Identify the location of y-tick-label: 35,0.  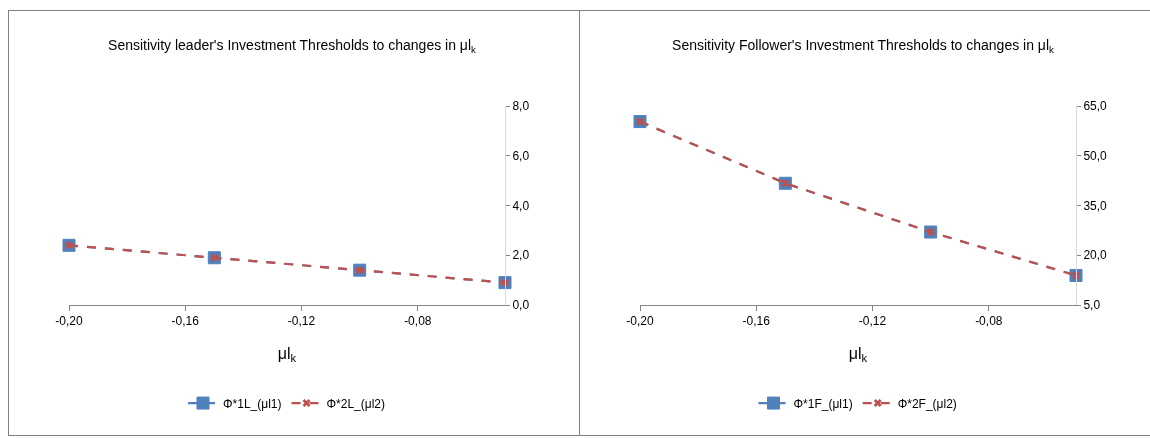
(1095, 205).